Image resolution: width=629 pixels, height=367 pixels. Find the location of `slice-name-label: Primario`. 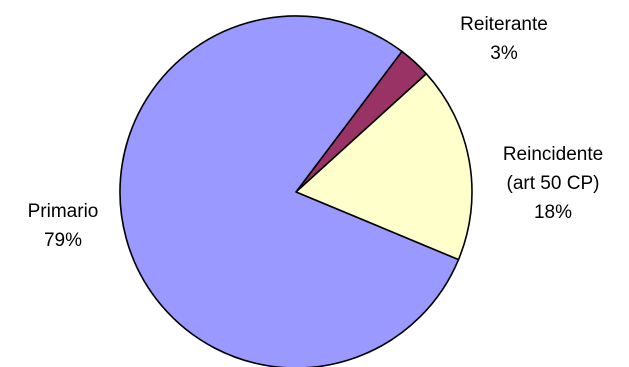

slice-name-label: Primario is located at coordinates (63, 211).